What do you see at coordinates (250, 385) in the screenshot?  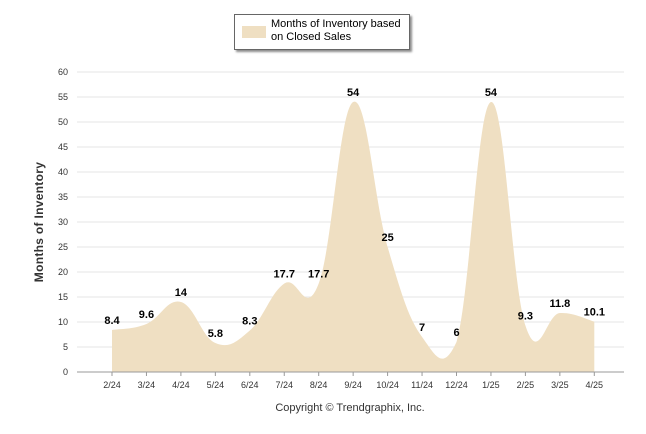 I see `x-tick-label: 6/24` at bounding box center [250, 385].